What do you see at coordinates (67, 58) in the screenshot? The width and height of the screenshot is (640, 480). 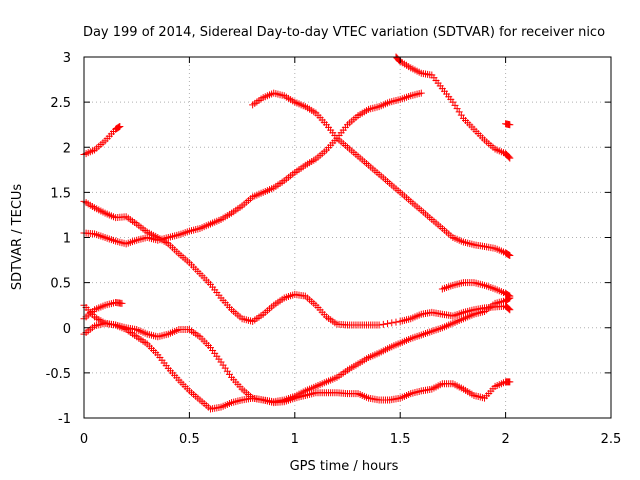 I see `y-tick-label: 3` at bounding box center [67, 58].